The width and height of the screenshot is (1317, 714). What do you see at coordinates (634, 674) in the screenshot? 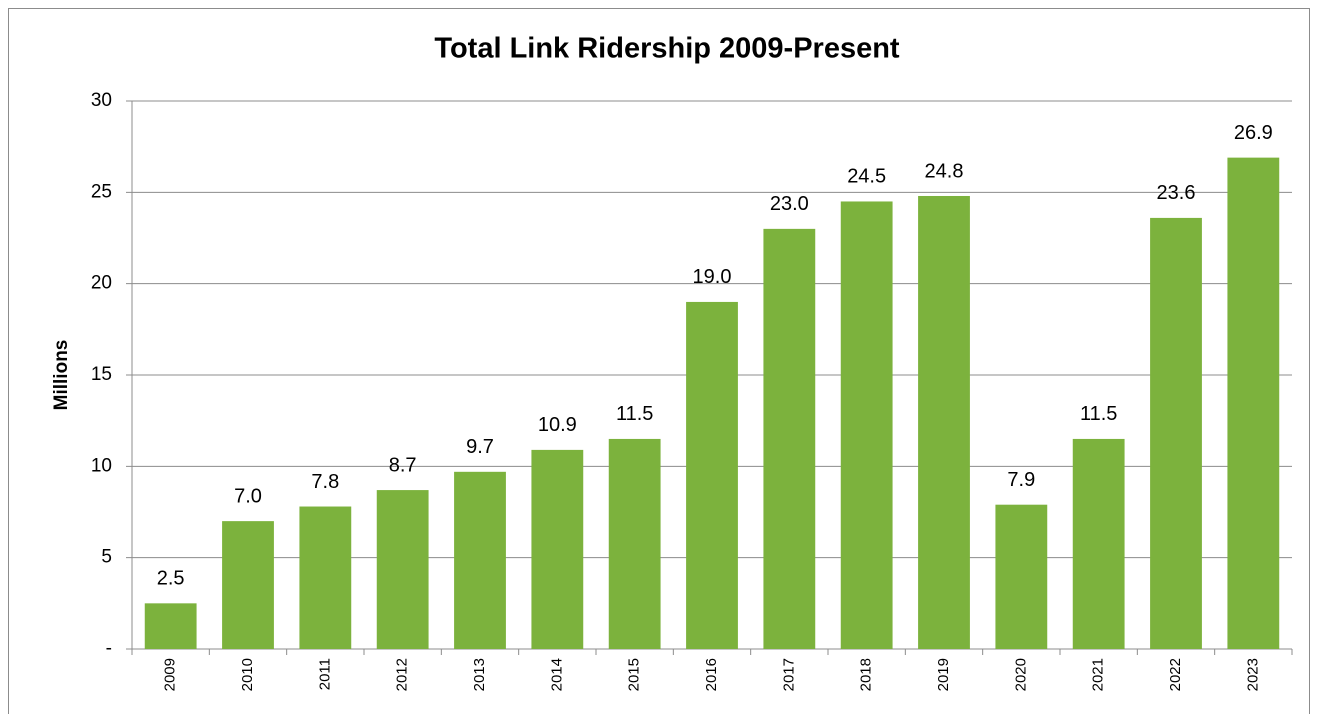
I see `x-tick-label: 2015` at bounding box center [634, 674].